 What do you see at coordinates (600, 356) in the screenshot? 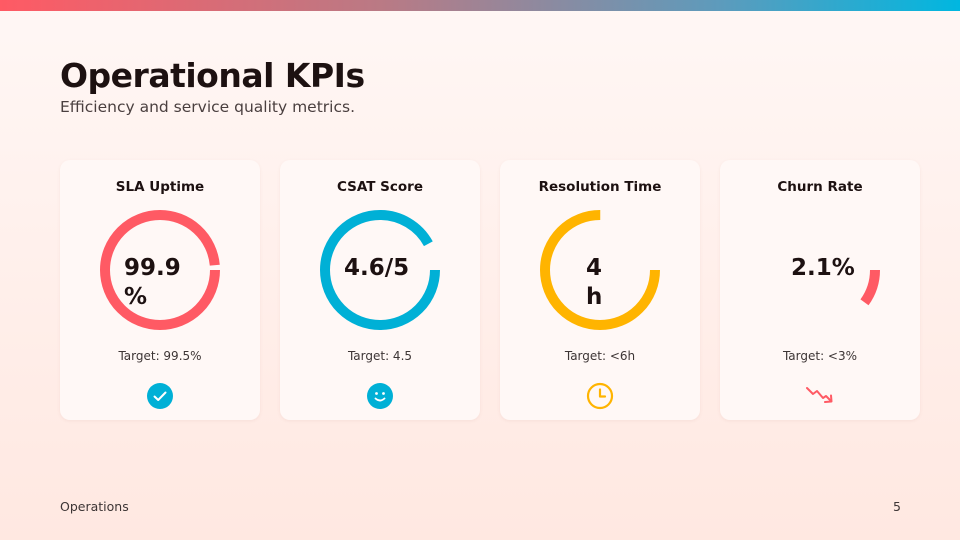
I see `kpi-target: Target: <6h` at bounding box center [600, 356].